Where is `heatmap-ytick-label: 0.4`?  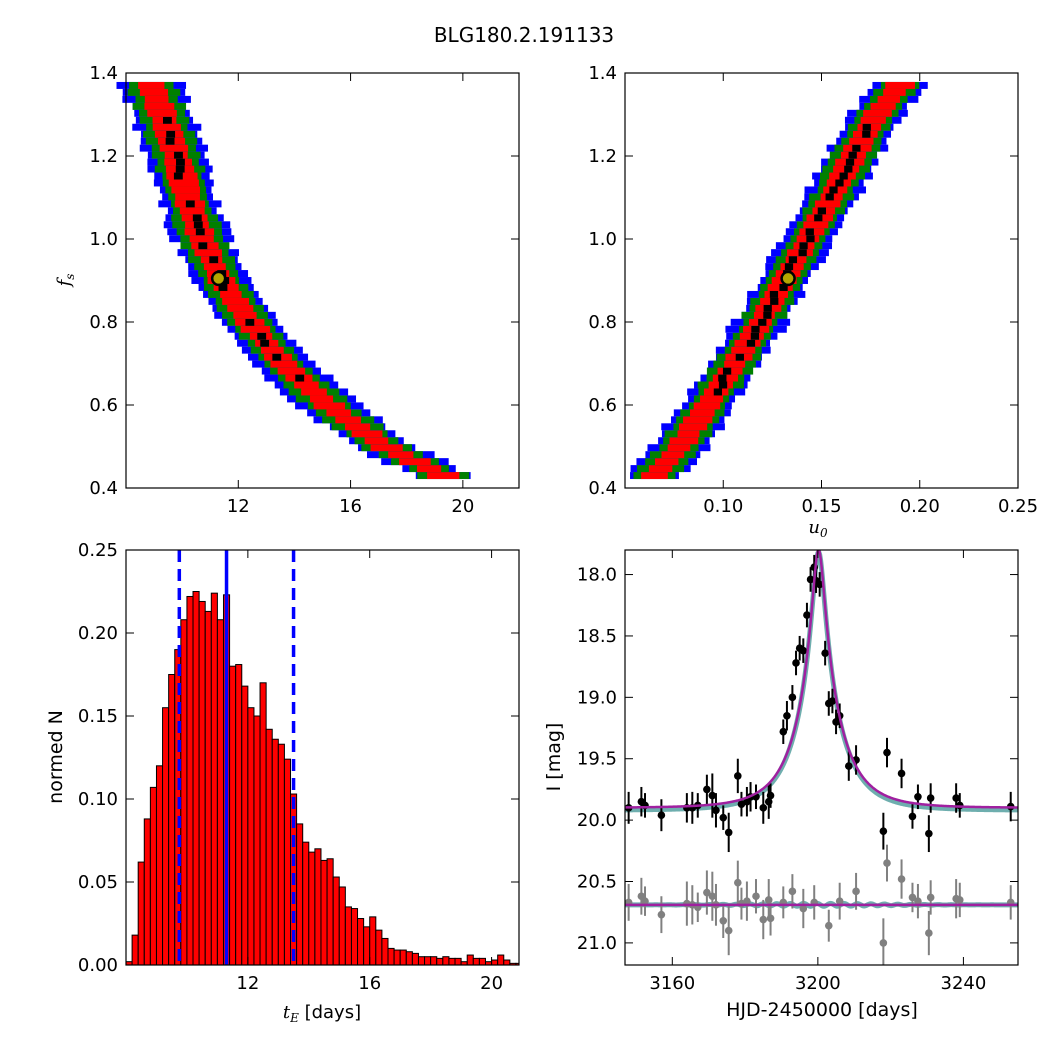
heatmap-ytick-label: 0.4 is located at coordinates (103, 488).